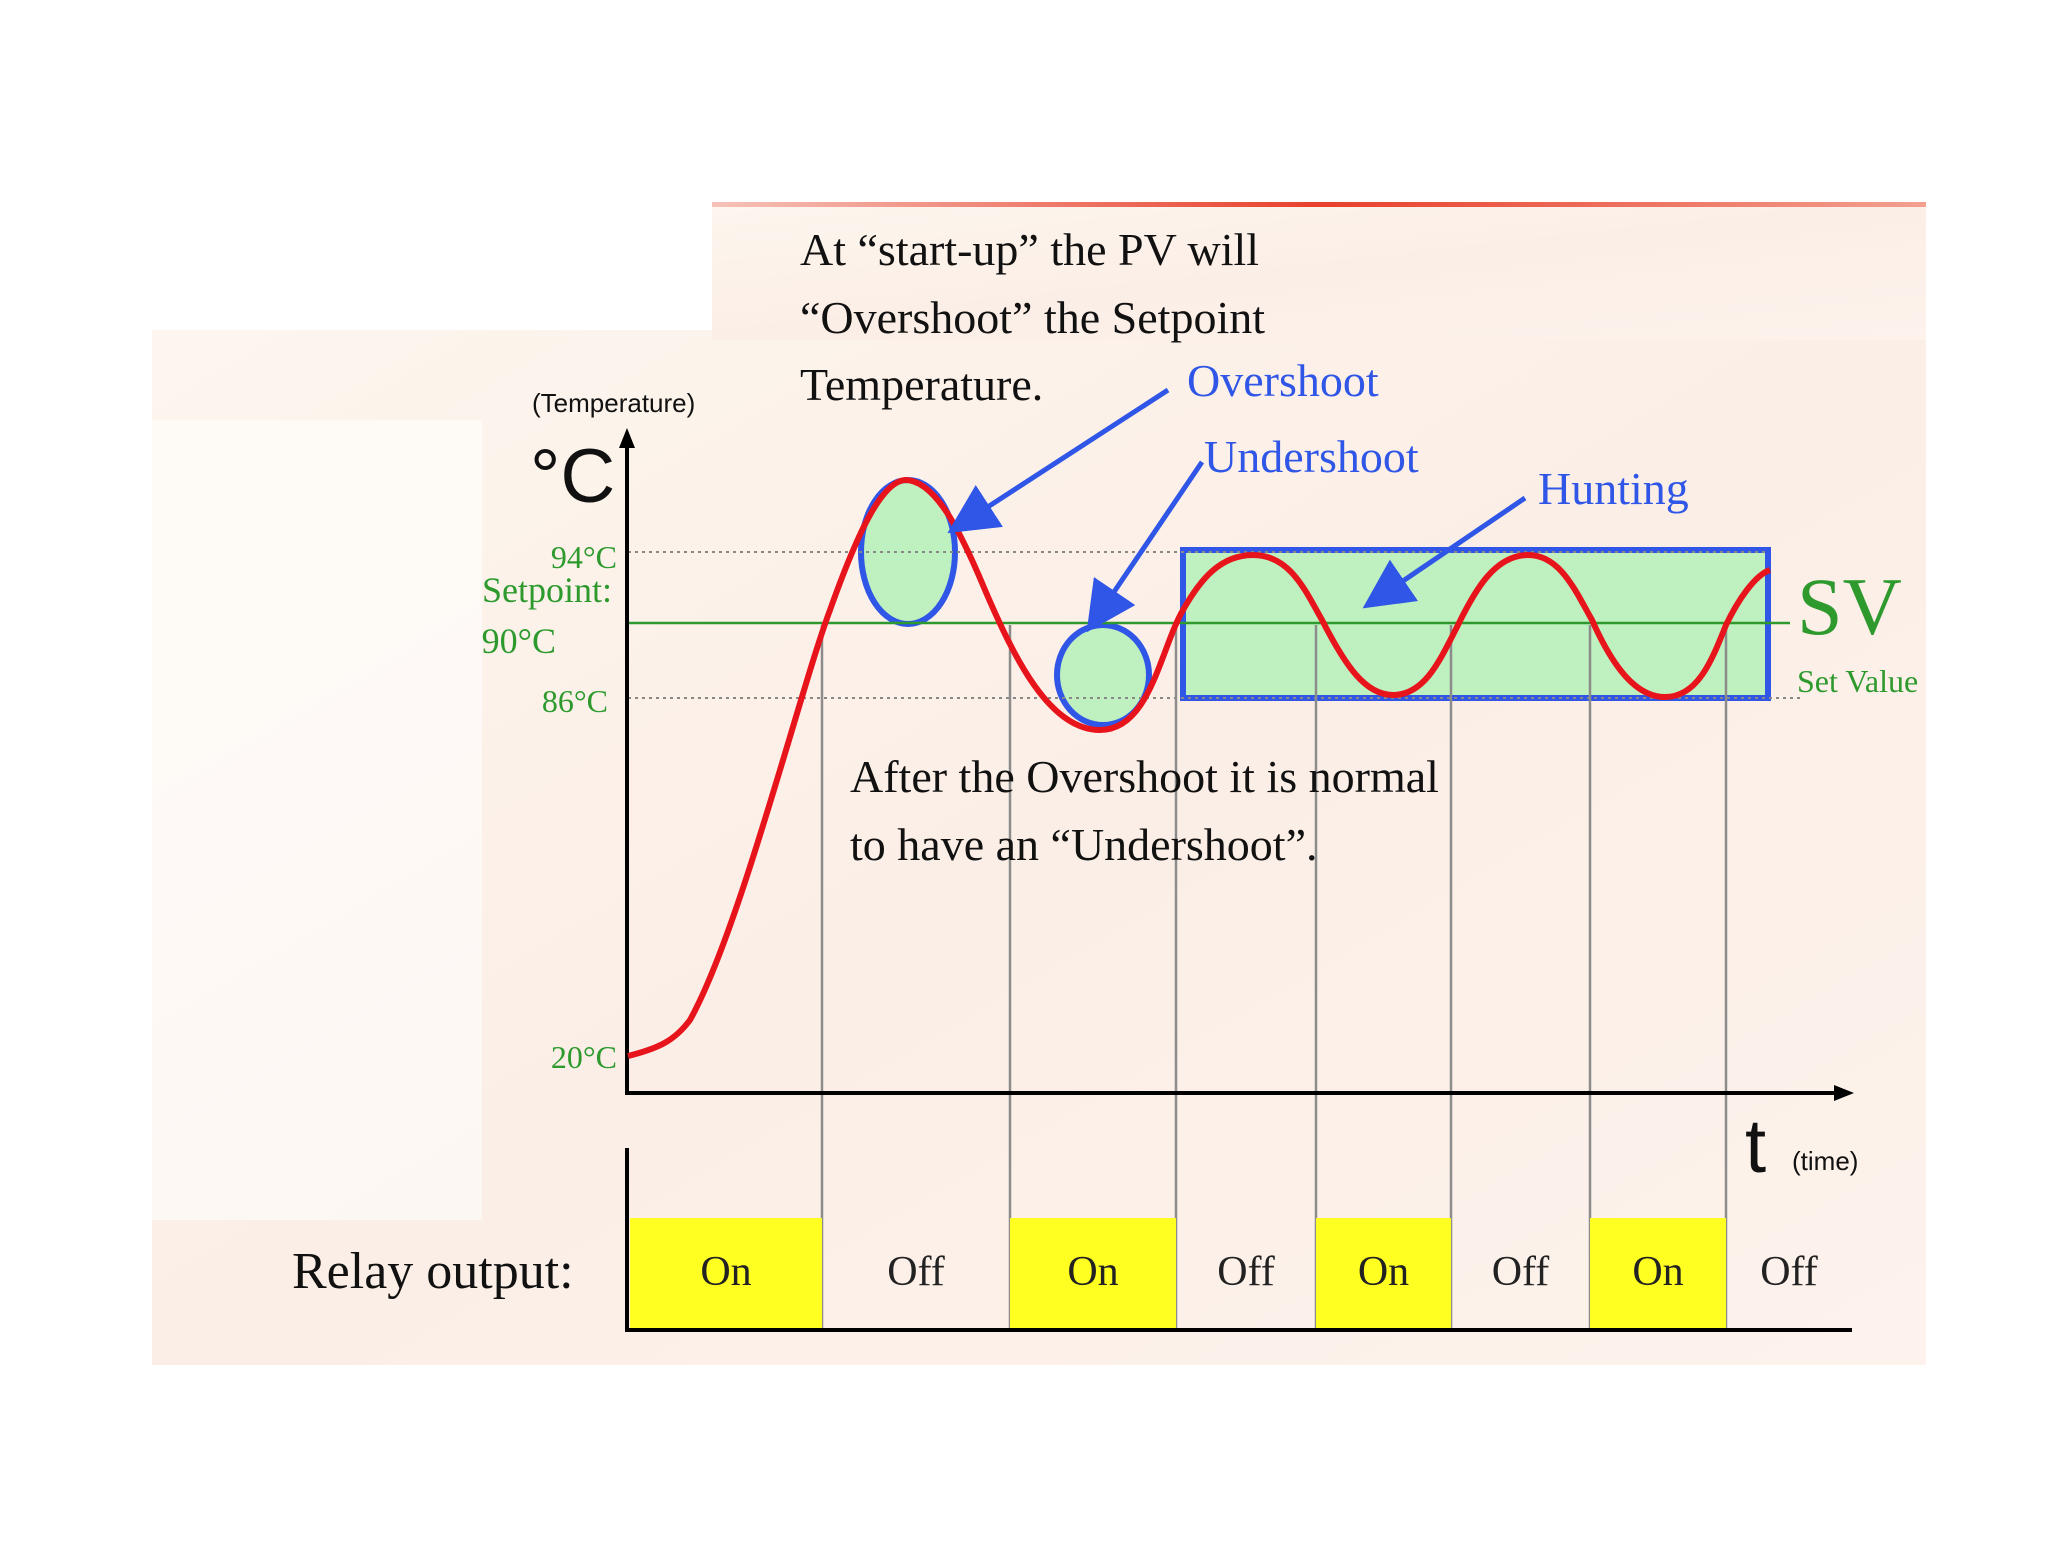 This screenshot has width=2048, height=1541. What do you see at coordinates (575, 701) in the screenshot?
I see `tick-label-86: 86°C` at bounding box center [575, 701].